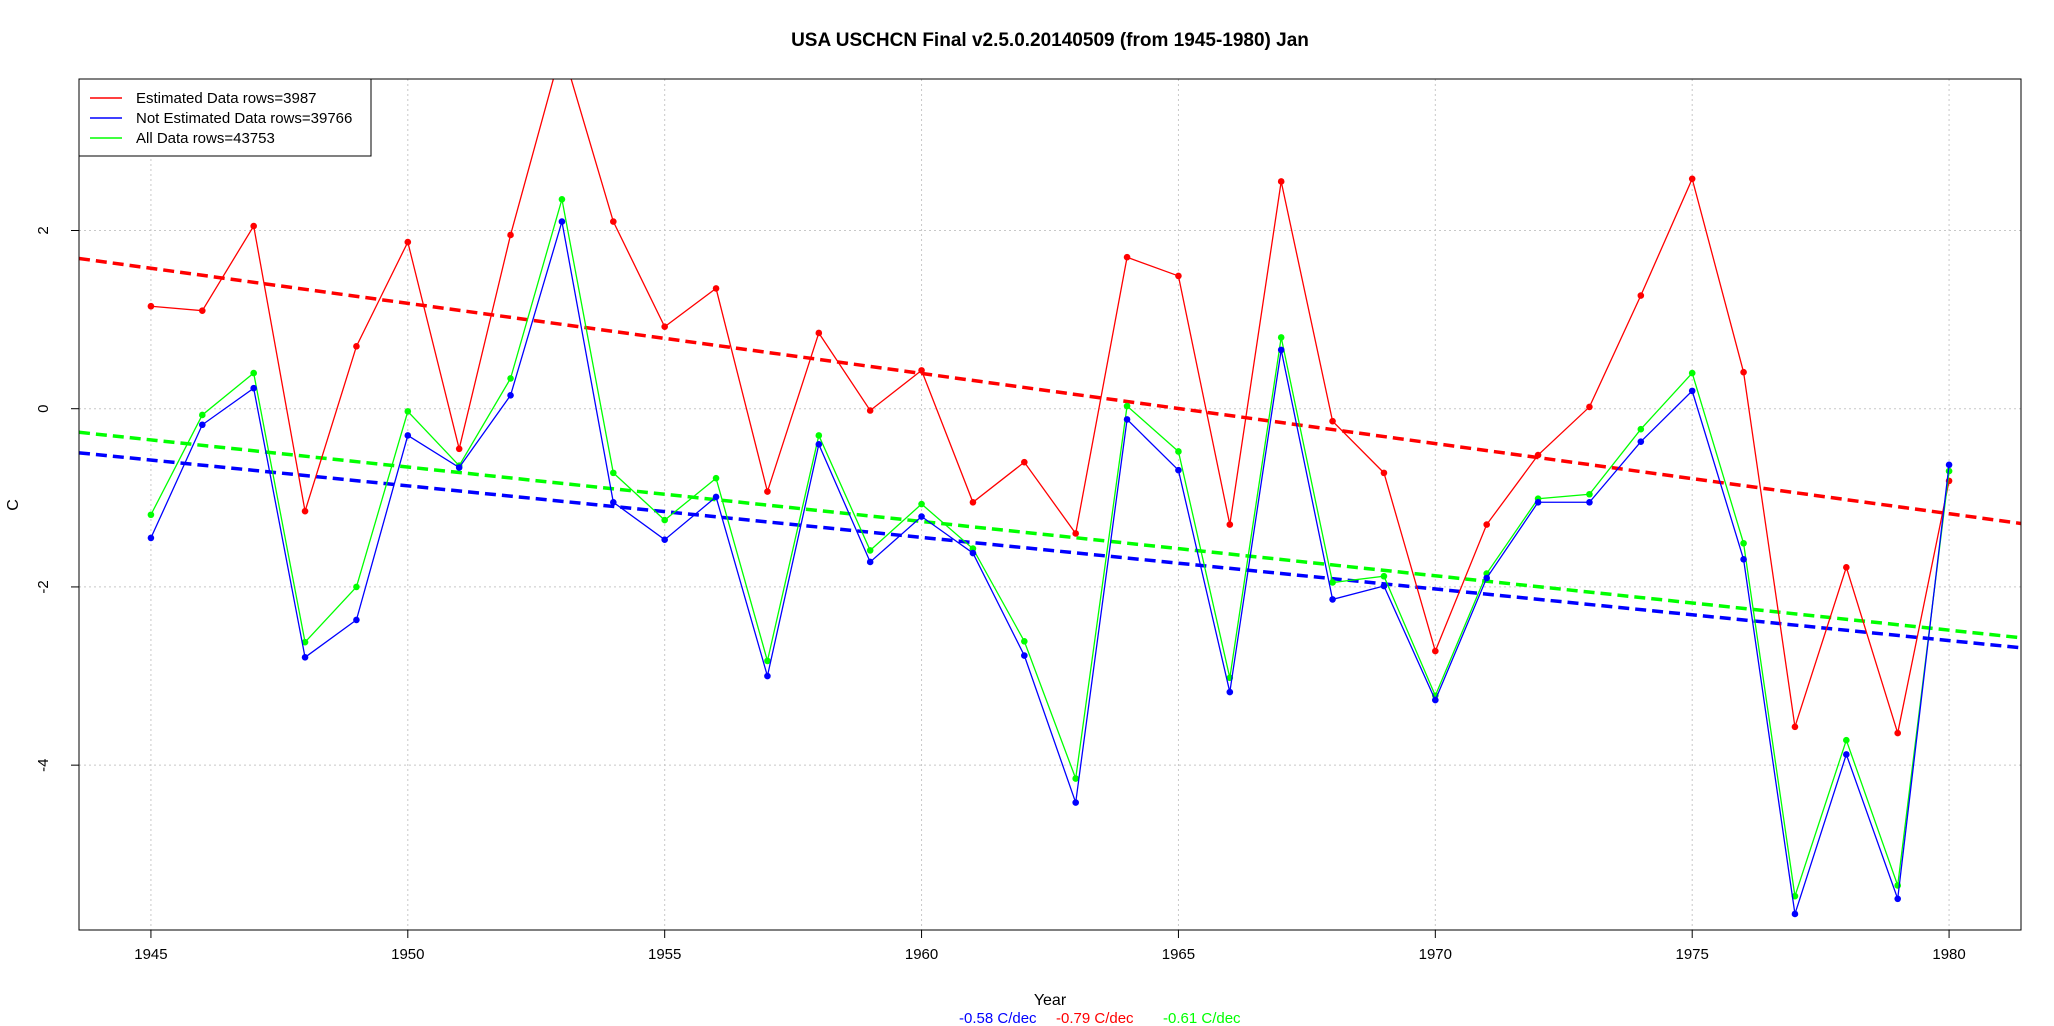  I want to click on x-axis-title: Year, so click(1050, 1000).